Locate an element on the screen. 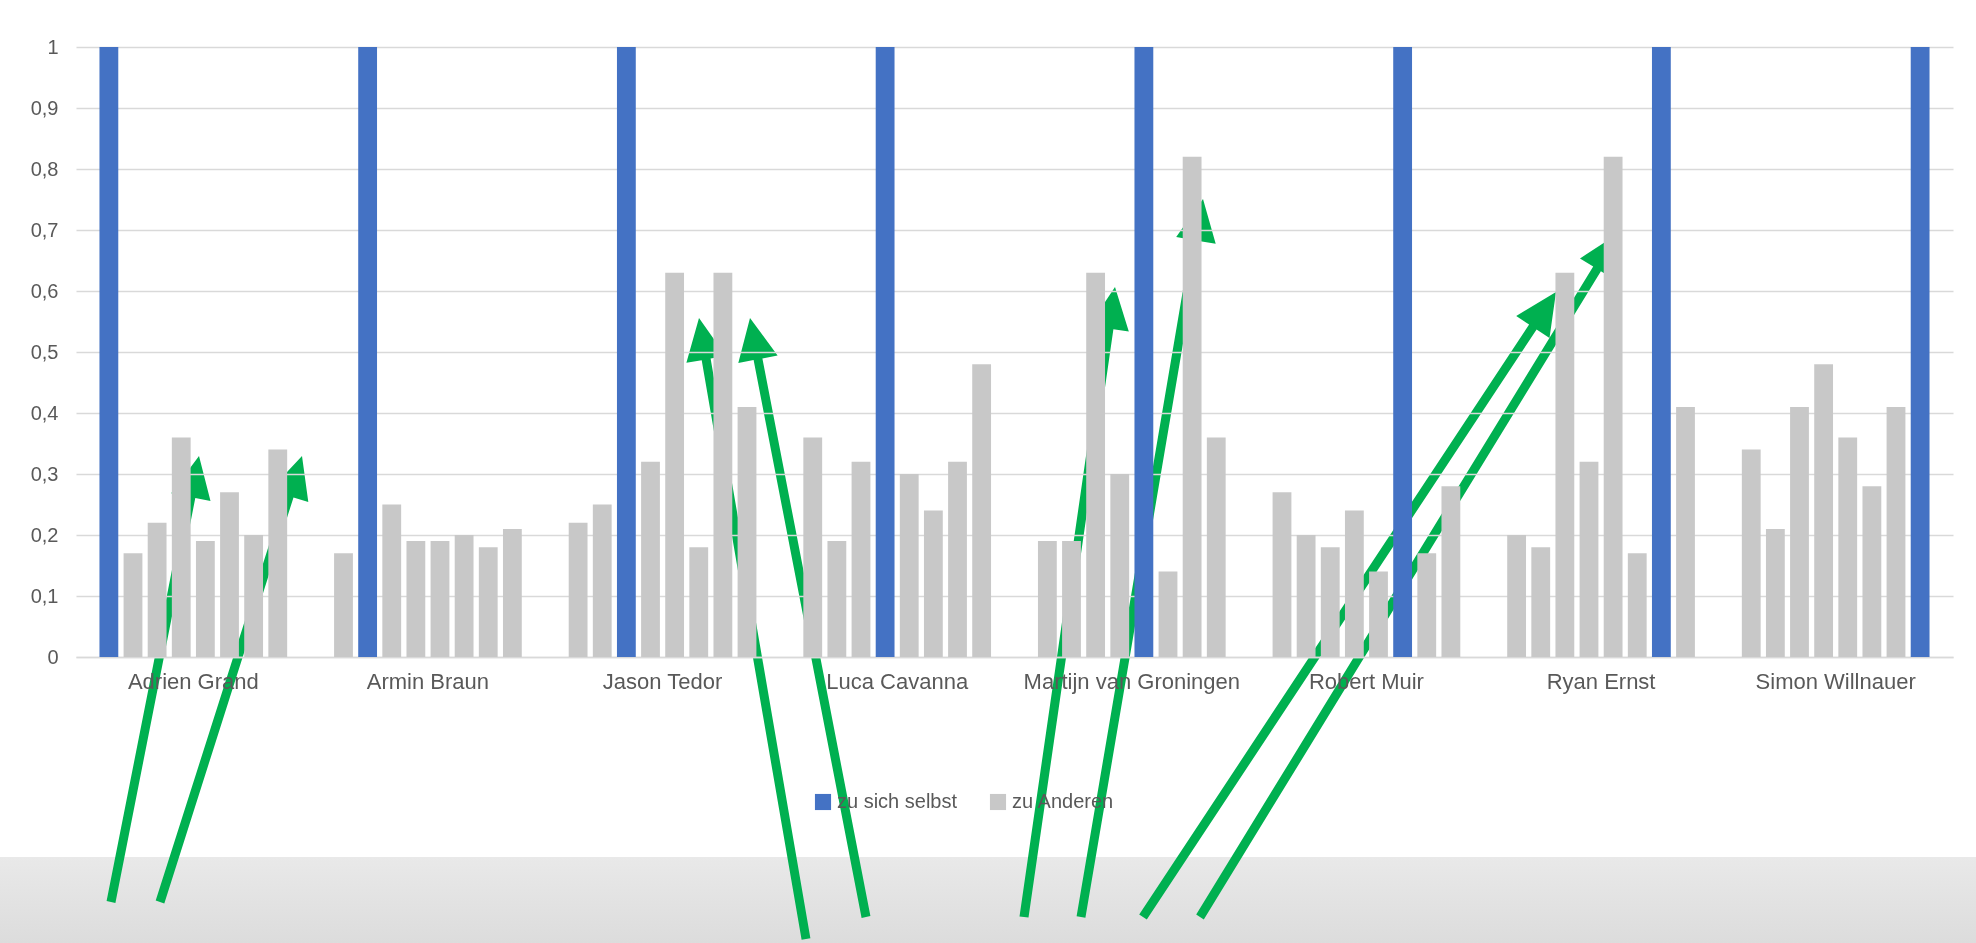 This screenshot has width=1976, height=943. x-tick-label: Ryan Ernst is located at coordinates (1601, 681).